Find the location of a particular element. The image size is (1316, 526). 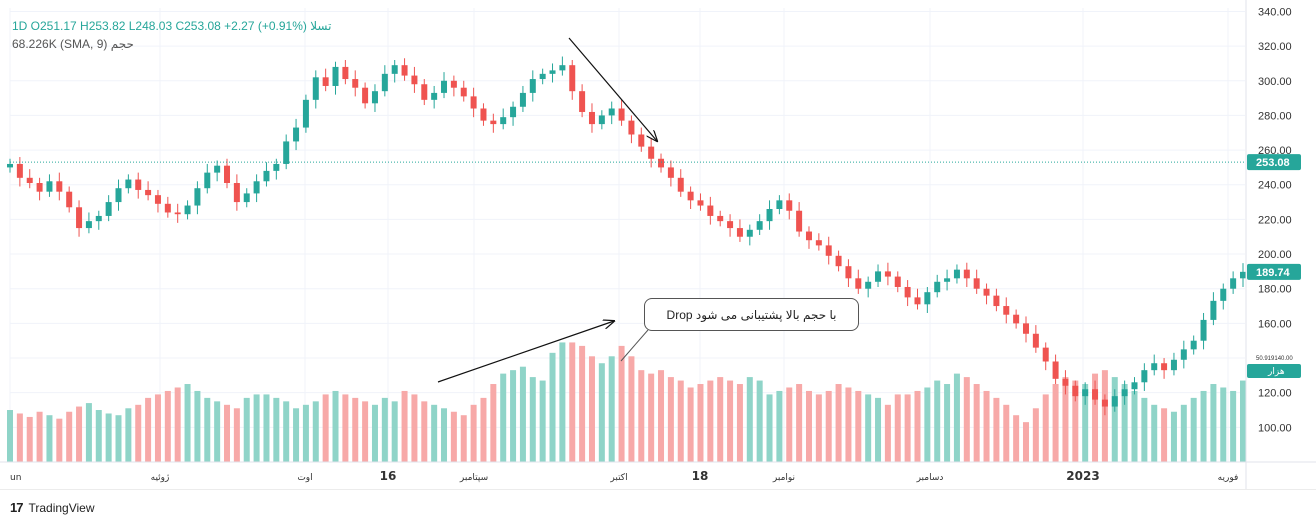

tradingview-brand: 17 TradingView is located at coordinates (52, 507).